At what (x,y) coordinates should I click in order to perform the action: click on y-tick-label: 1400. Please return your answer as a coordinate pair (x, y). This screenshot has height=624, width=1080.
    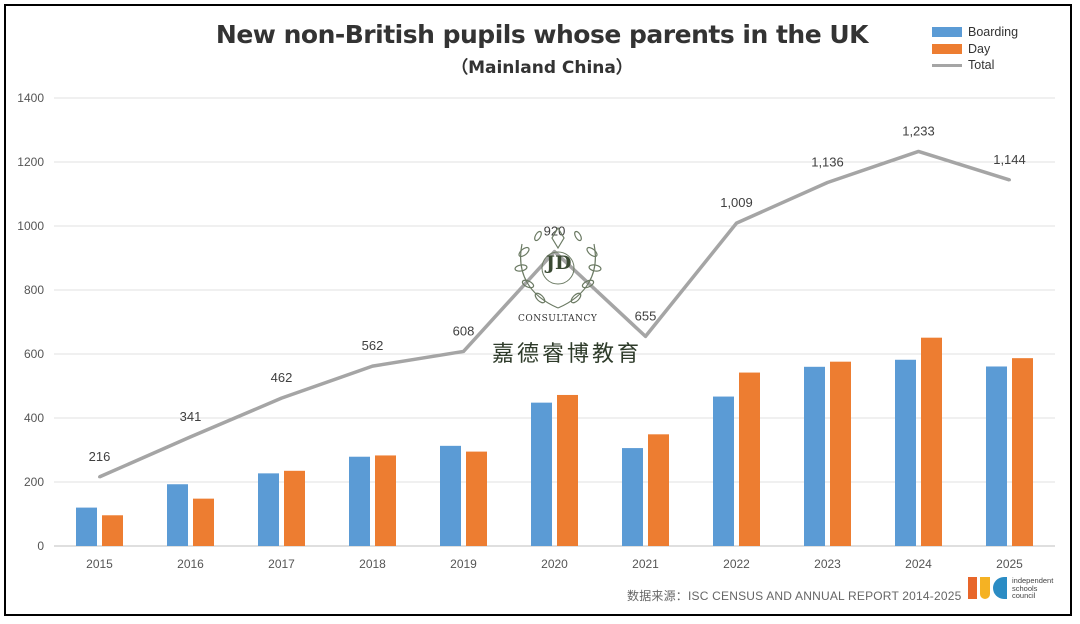
    Looking at the image, I should click on (30, 98).